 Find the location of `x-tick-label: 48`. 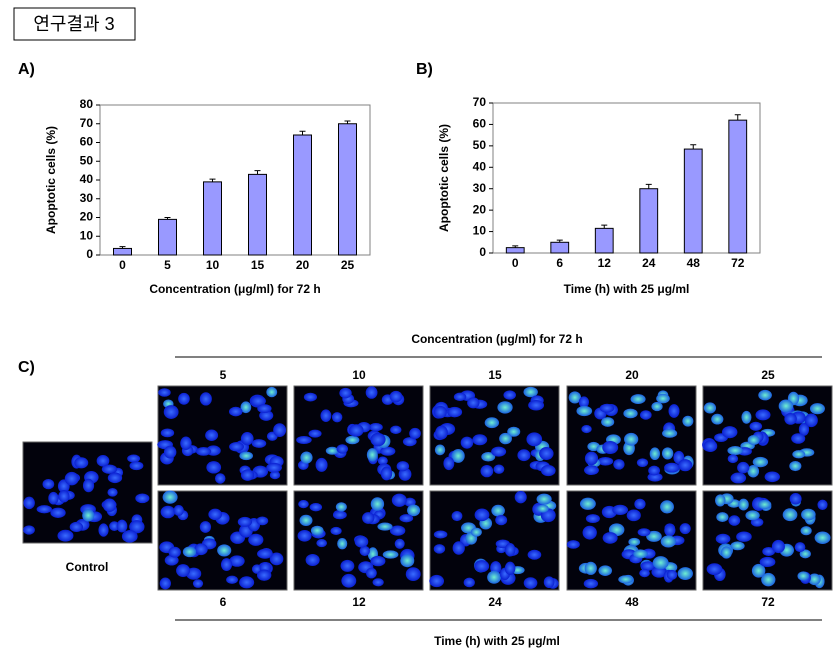

x-tick-label: 48 is located at coordinates (694, 263).